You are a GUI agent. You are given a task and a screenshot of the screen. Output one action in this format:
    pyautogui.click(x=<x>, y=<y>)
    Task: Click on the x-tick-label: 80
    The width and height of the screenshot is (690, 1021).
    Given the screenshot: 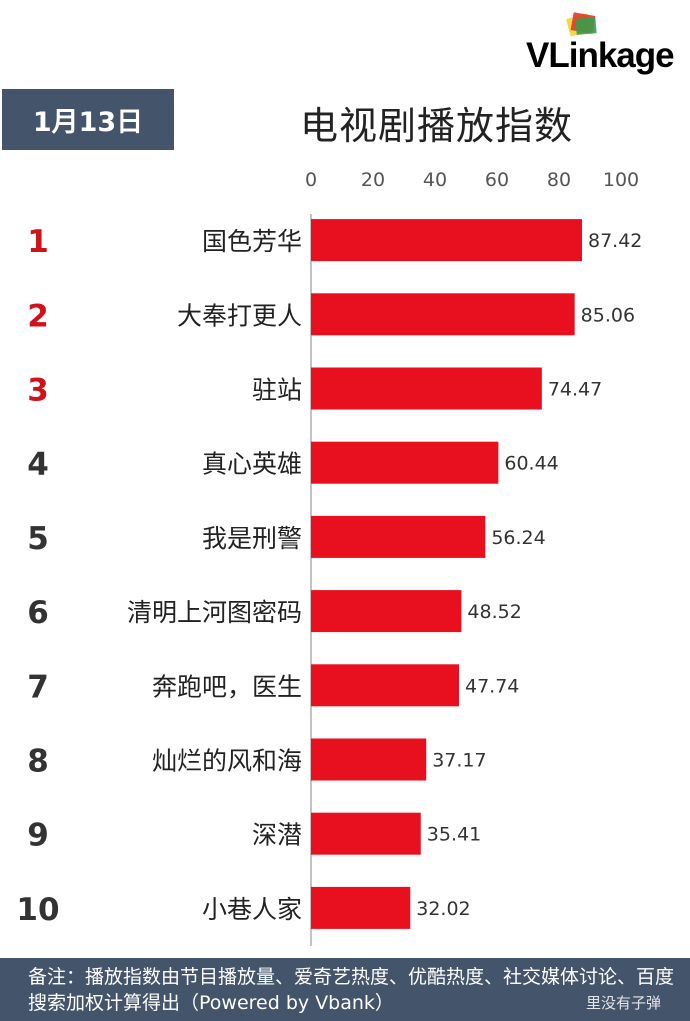 What is the action you would take?
    pyautogui.click(x=559, y=180)
    